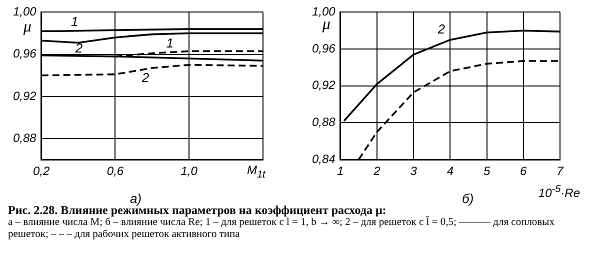 Image resolution: width=595 pixels, height=273 pixels. Describe the element at coordinates (559, 192) in the screenshot. I see `x-axis-title: 10$^{-5}$·Re` at that location.